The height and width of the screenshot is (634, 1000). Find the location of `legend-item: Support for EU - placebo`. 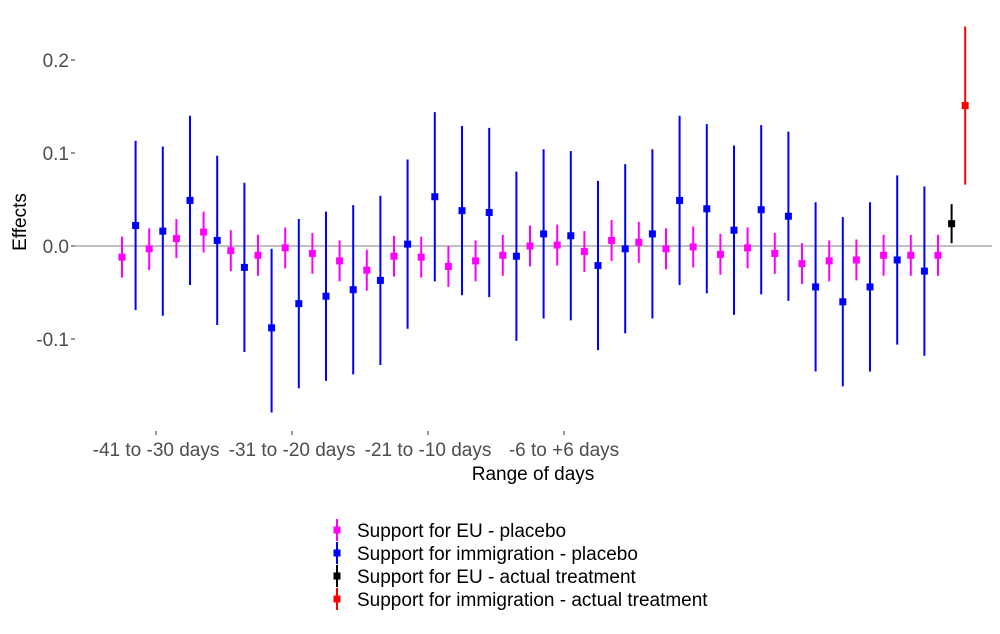

legend-item: Support for EU - placebo is located at coordinates (449, 530).